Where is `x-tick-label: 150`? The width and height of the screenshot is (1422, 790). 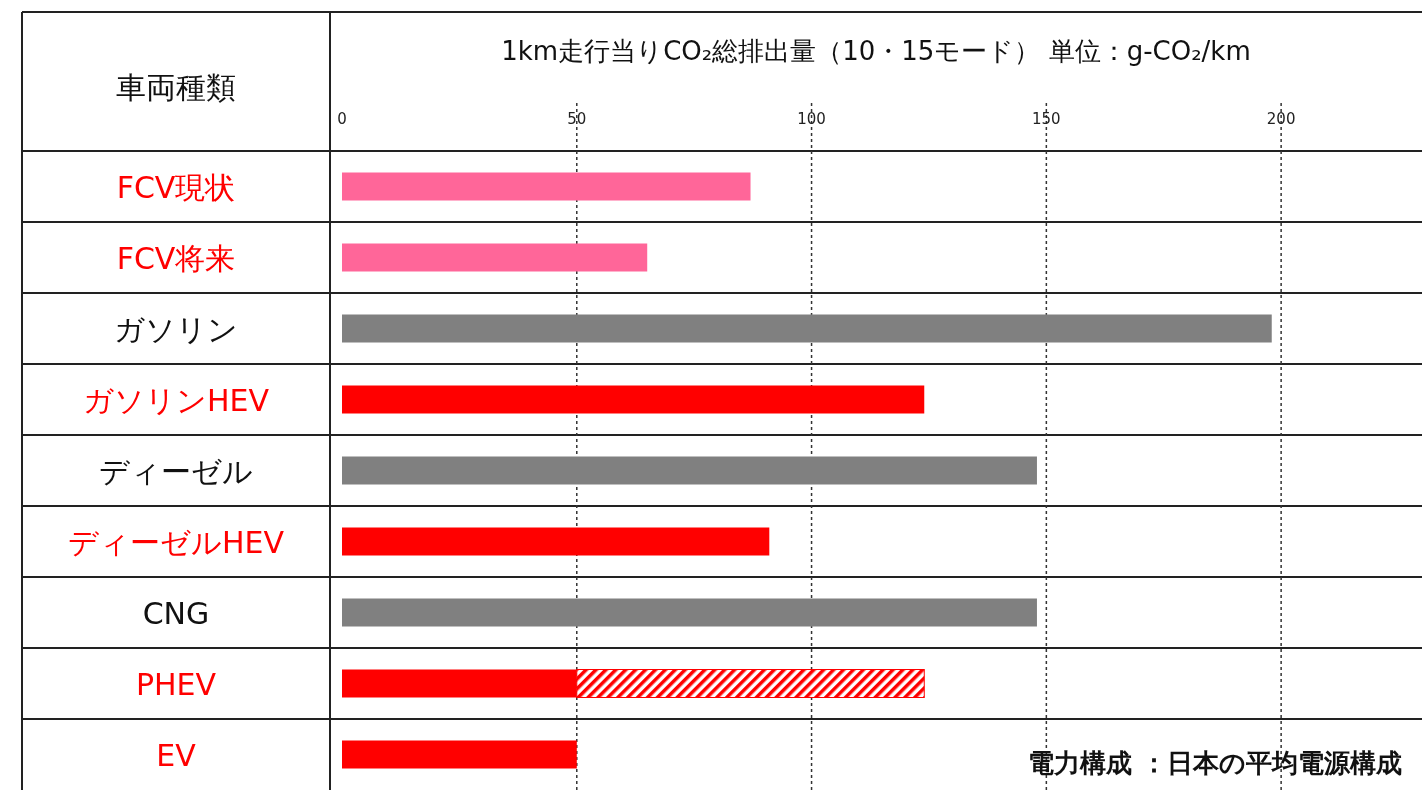 x-tick-label: 150 is located at coordinates (1046, 119).